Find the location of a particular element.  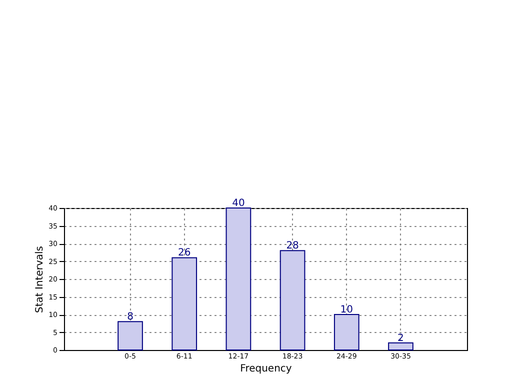

data-label: 40 is located at coordinates (238, 203).